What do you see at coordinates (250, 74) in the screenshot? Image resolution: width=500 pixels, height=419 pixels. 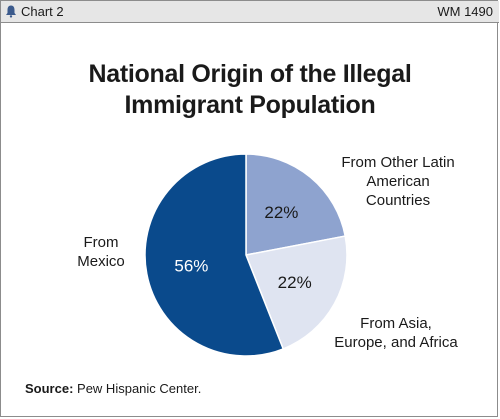 I see `chart-title-line-1: National Origin of the Illegal` at bounding box center [250, 74].